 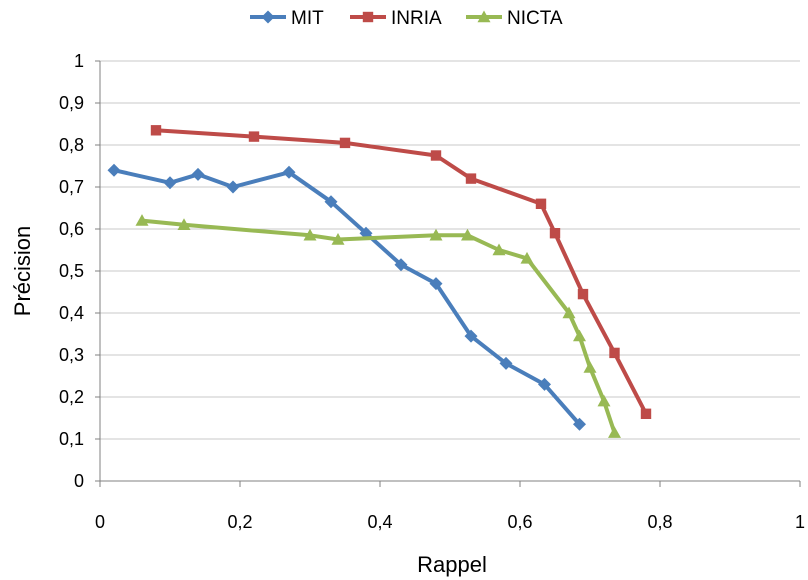 I want to click on legend-item-nicta: NICTA, so click(x=514, y=18).